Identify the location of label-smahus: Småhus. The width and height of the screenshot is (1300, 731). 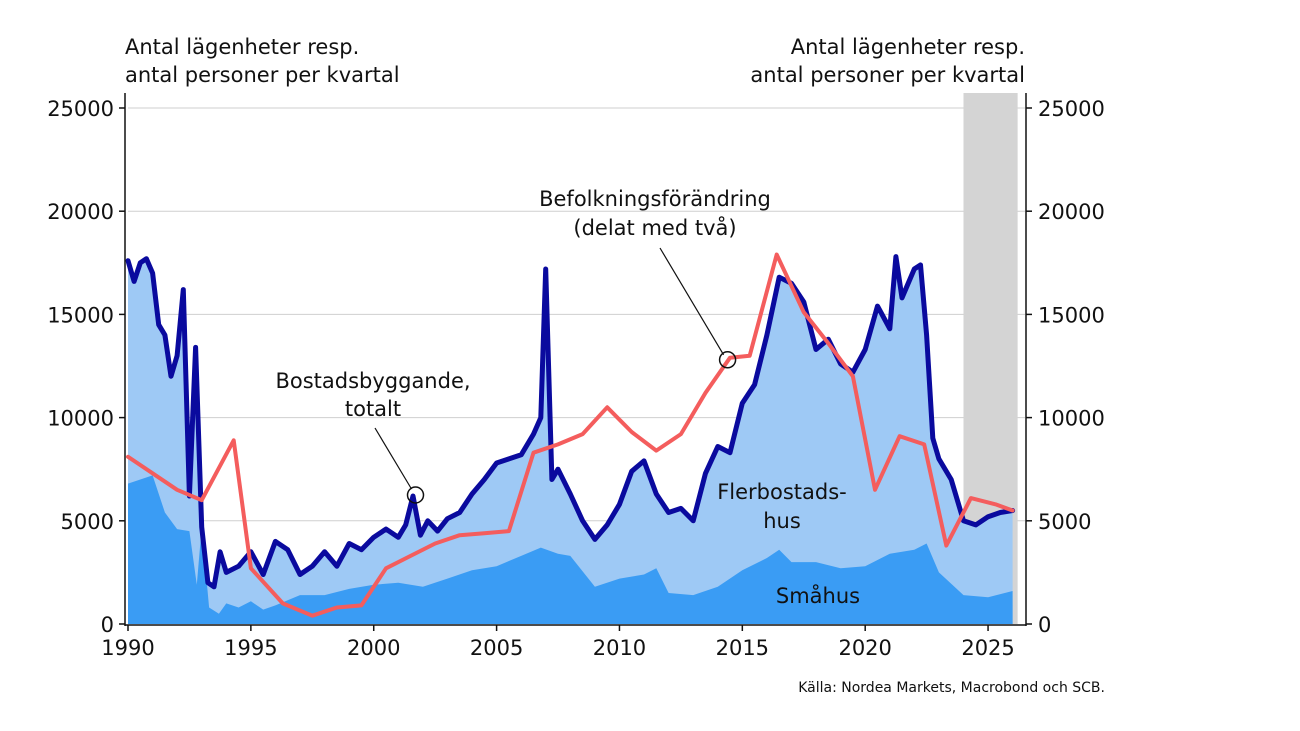
(818, 595).